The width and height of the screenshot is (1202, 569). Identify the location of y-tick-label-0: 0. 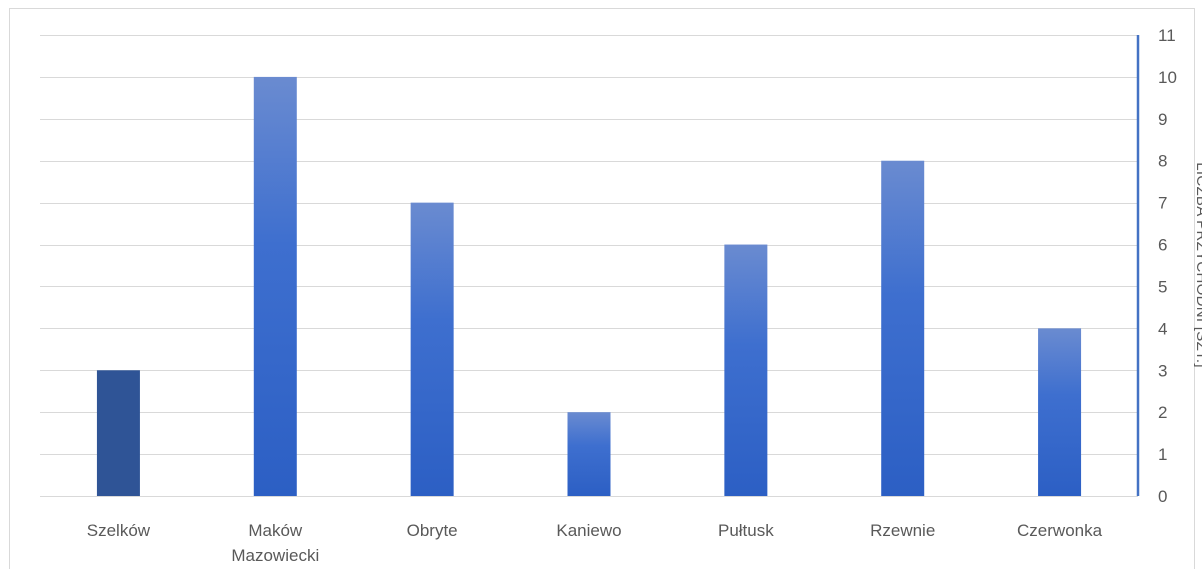
(1162, 496).